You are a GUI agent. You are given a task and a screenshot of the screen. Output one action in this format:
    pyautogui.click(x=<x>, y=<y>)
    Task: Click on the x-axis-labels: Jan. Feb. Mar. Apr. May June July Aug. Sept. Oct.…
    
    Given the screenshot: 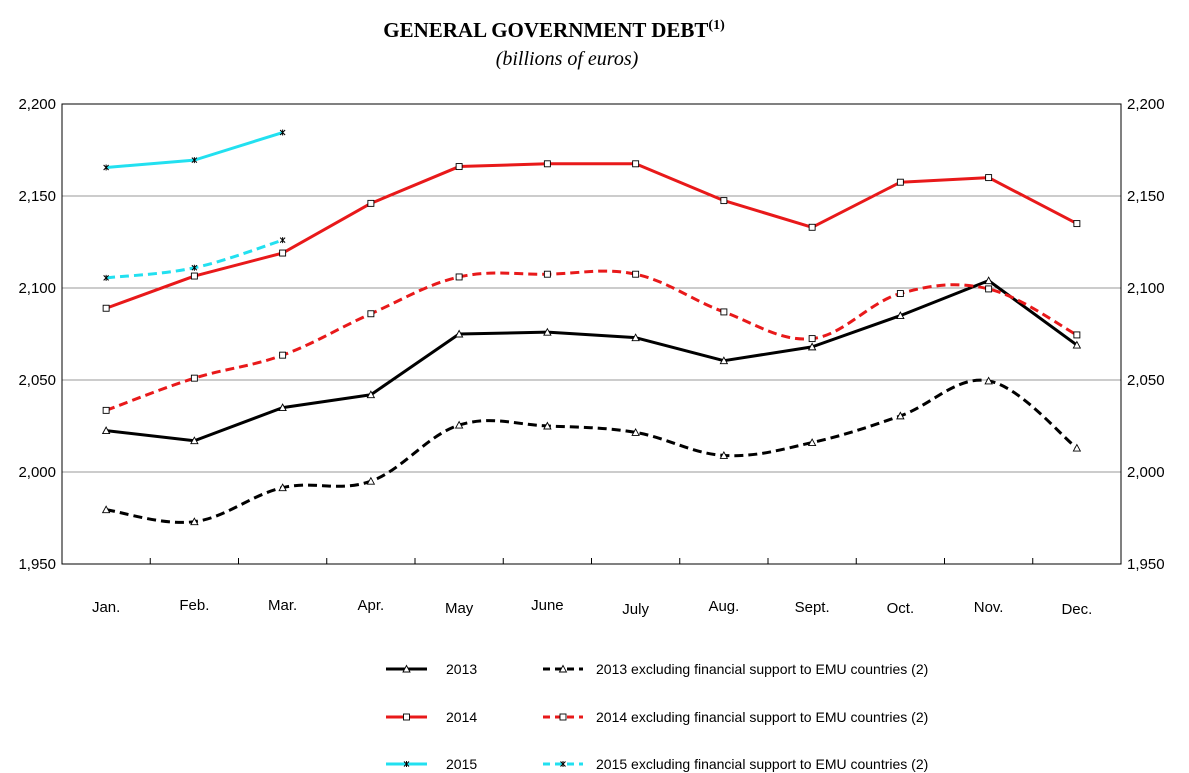 What is the action you would take?
    pyautogui.click(x=592, y=607)
    